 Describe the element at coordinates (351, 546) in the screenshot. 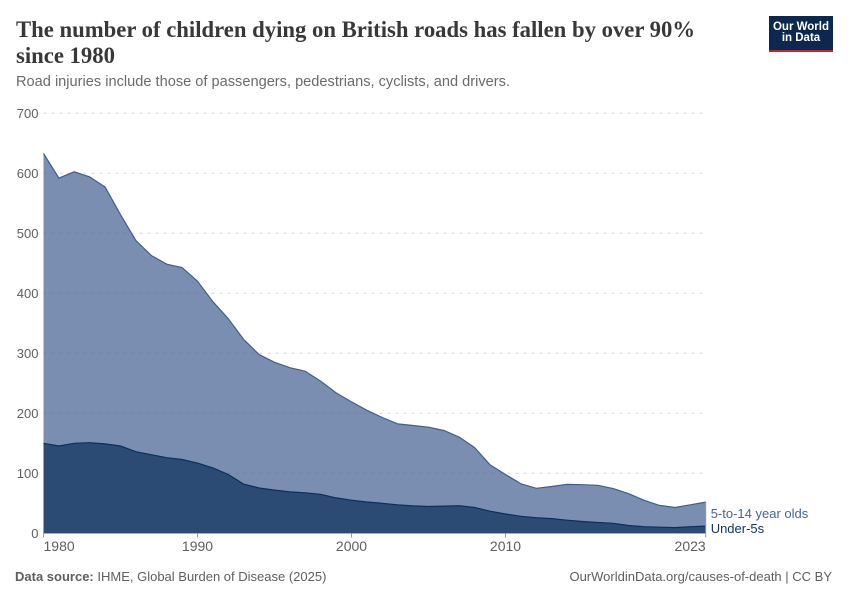

I see `svg-text: 2000` at that location.